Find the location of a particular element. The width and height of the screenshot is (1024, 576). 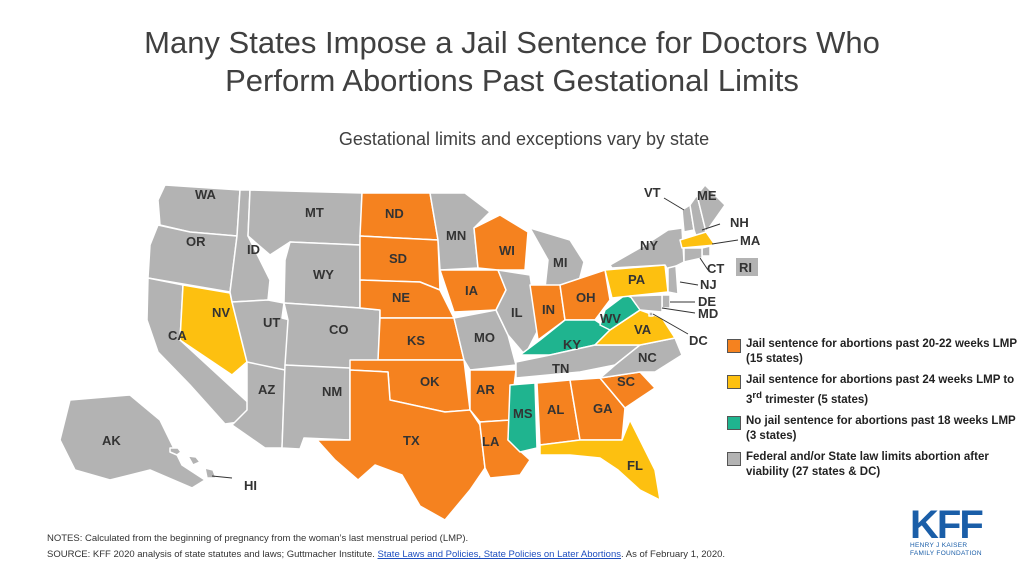

label-de: DE is located at coordinates (707, 301).